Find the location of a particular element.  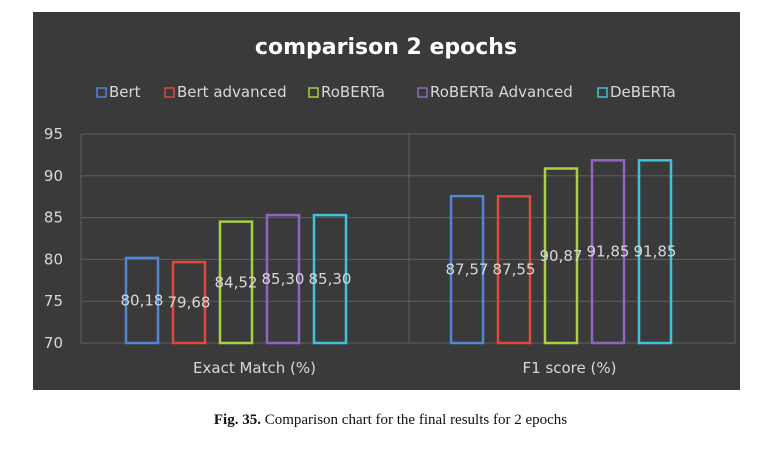

y-axis: 70 75 80 85 90 95 is located at coordinates (53, 238).